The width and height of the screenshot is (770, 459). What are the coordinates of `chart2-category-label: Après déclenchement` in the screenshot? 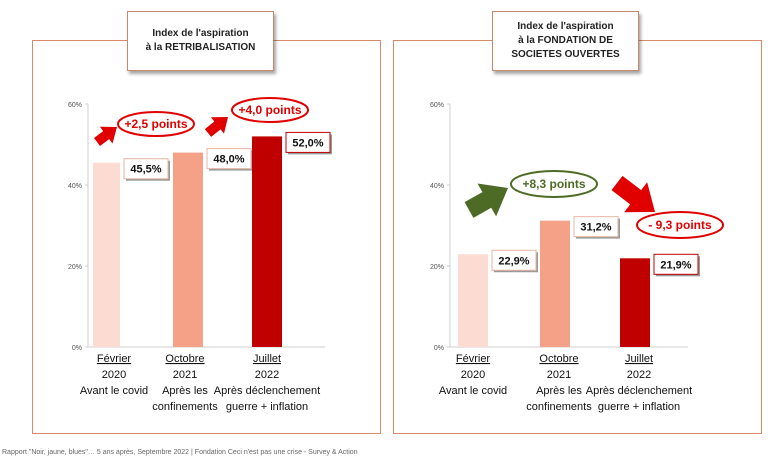 It's located at (639, 391).